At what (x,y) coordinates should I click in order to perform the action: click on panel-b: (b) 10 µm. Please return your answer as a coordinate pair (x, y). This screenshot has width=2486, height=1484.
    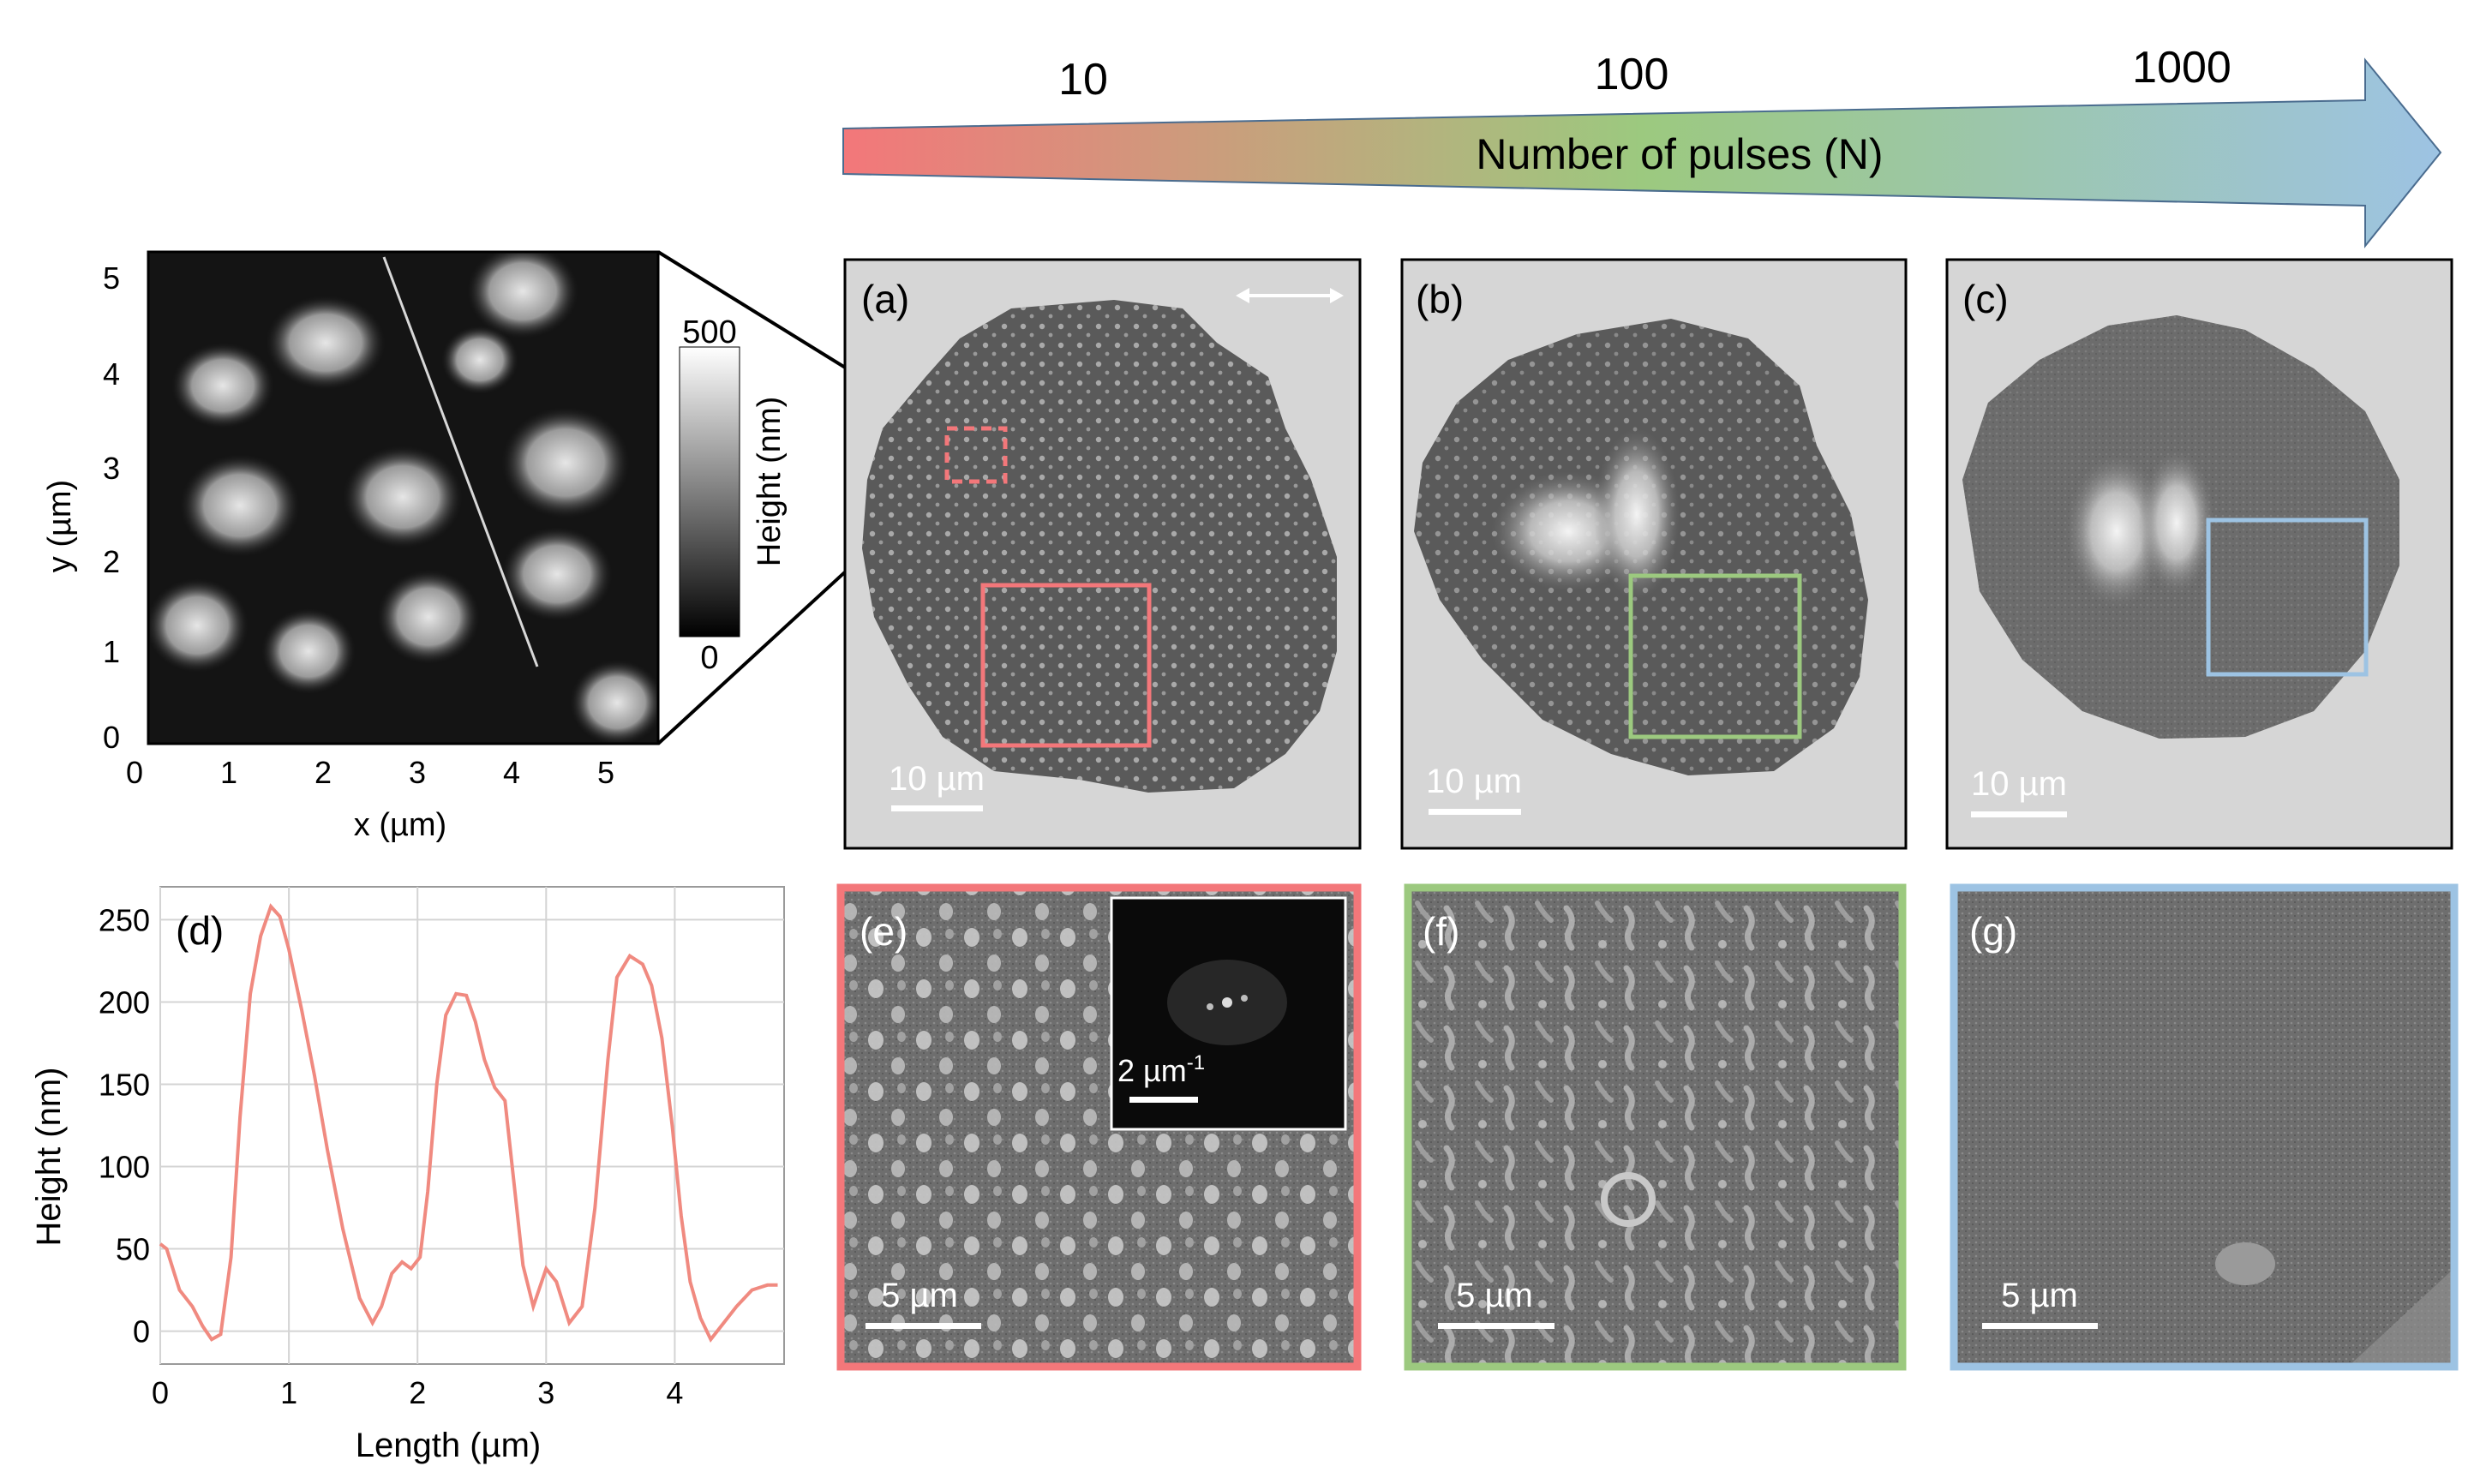
    Looking at the image, I should click on (1654, 554).